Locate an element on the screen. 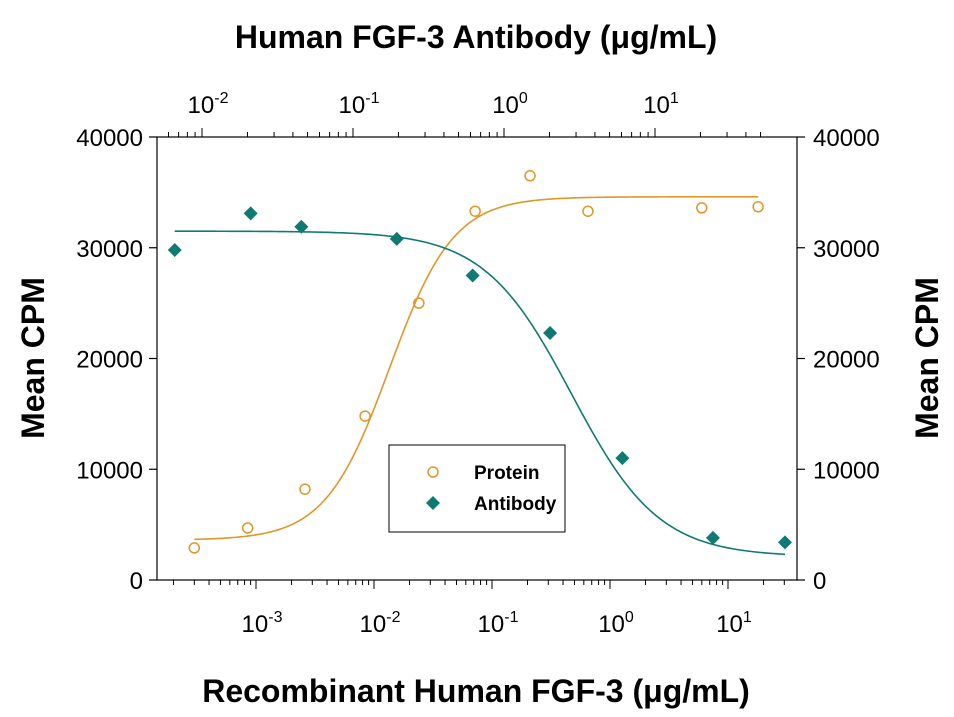 This screenshot has height=717, width=954. y-tick-label-left: 0 is located at coordinates (136, 581).